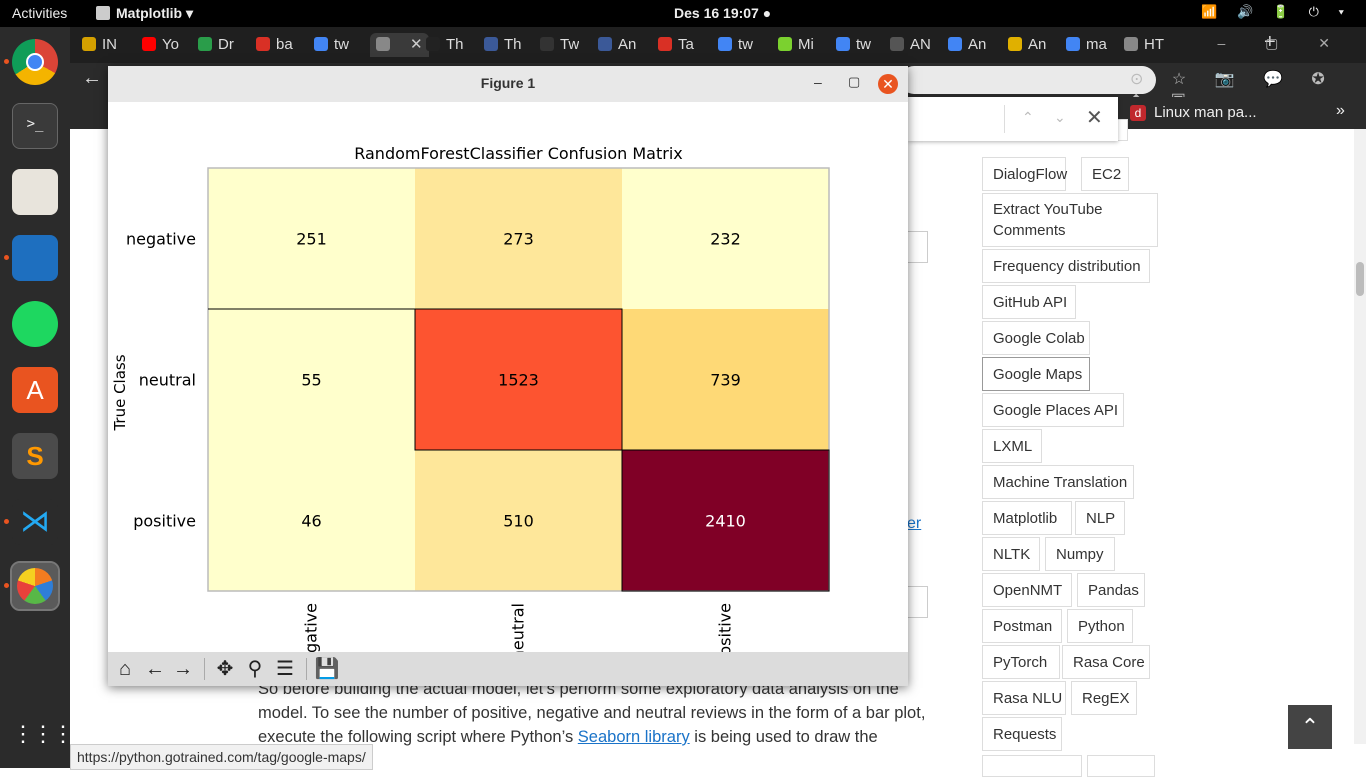  Describe the element at coordinates (416, 44) in the screenshot. I see `tab-close-icon: ✕` at that location.